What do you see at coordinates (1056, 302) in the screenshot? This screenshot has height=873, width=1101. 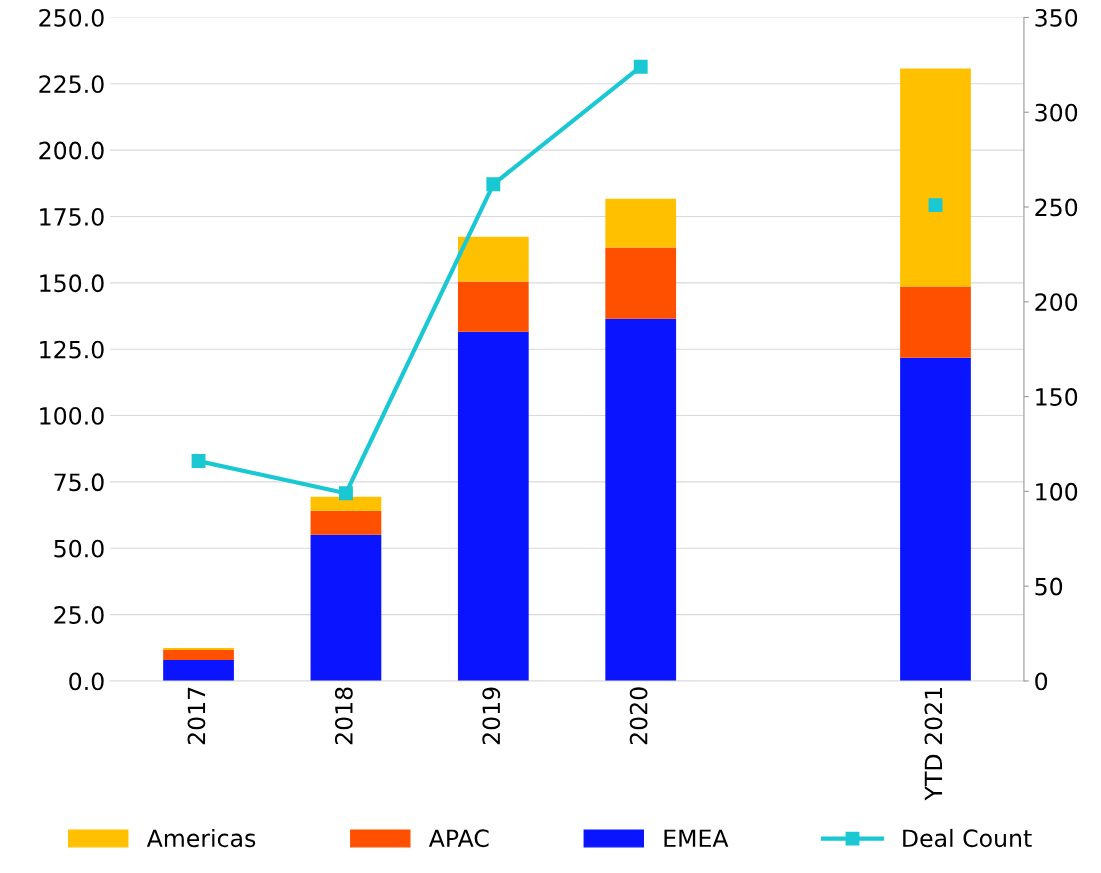 I see `y2-tick-label: 200` at bounding box center [1056, 302].